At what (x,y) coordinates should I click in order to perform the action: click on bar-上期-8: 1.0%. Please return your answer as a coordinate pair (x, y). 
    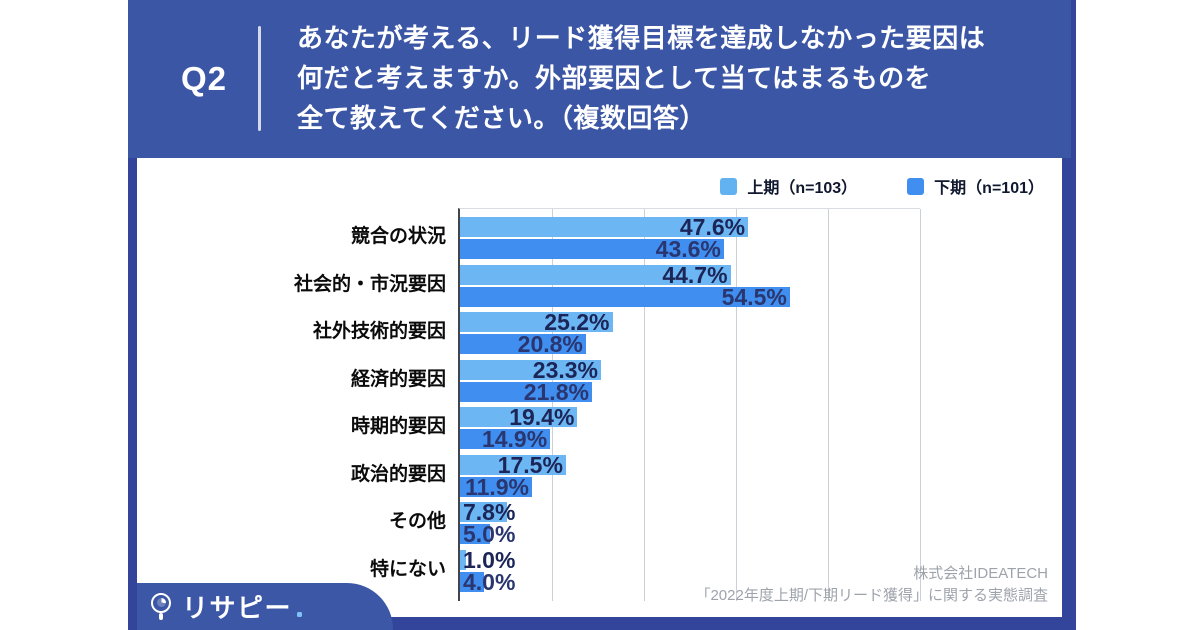
    Looking at the image, I should click on (487, 560).